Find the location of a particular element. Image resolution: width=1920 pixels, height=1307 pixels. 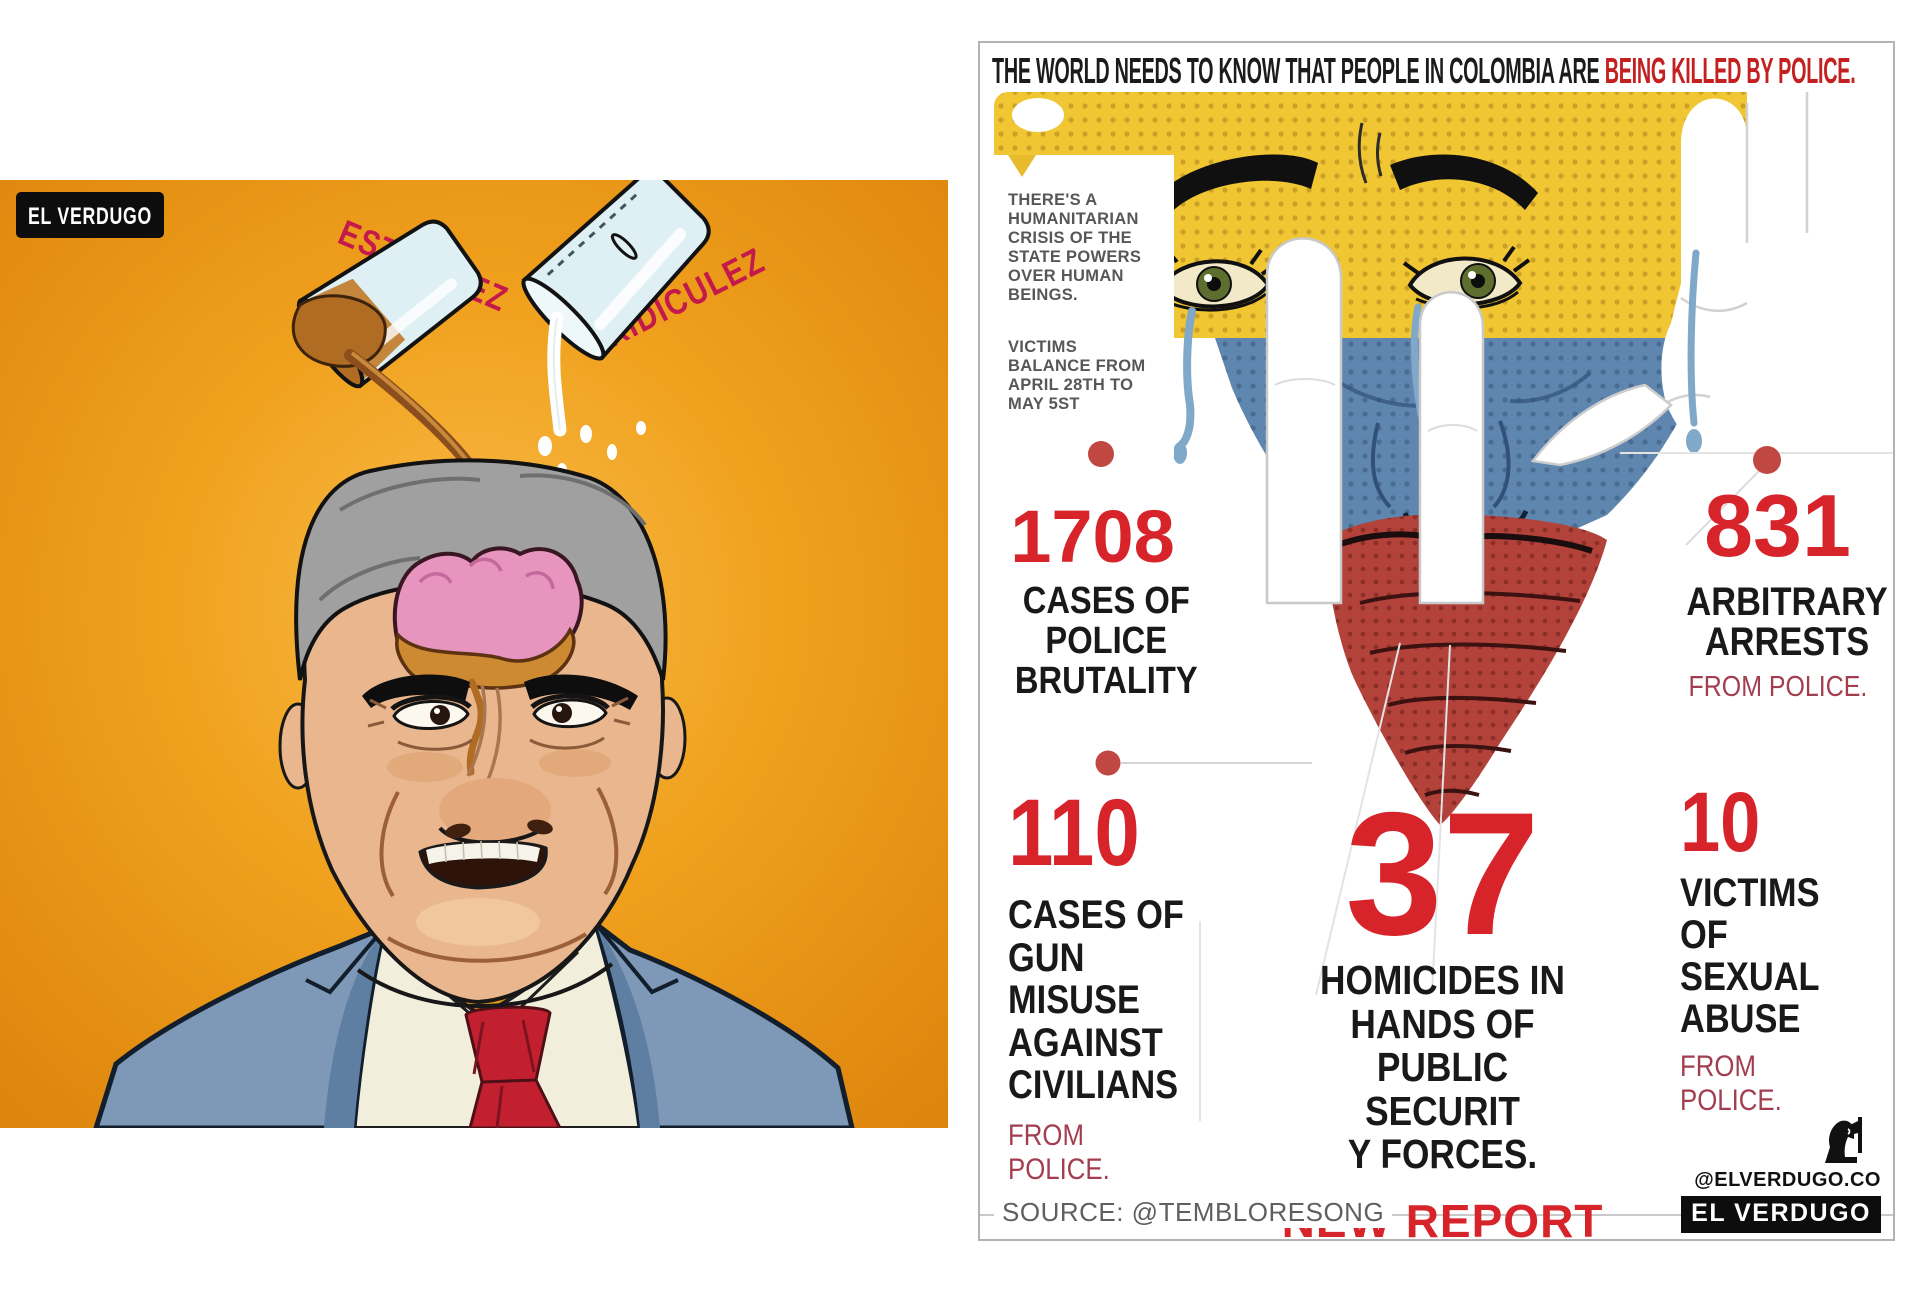

stat-arbitrary-arrests: 831 ARBITRARY ARRESTS FROM POLICE. is located at coordinates (1779, 590).